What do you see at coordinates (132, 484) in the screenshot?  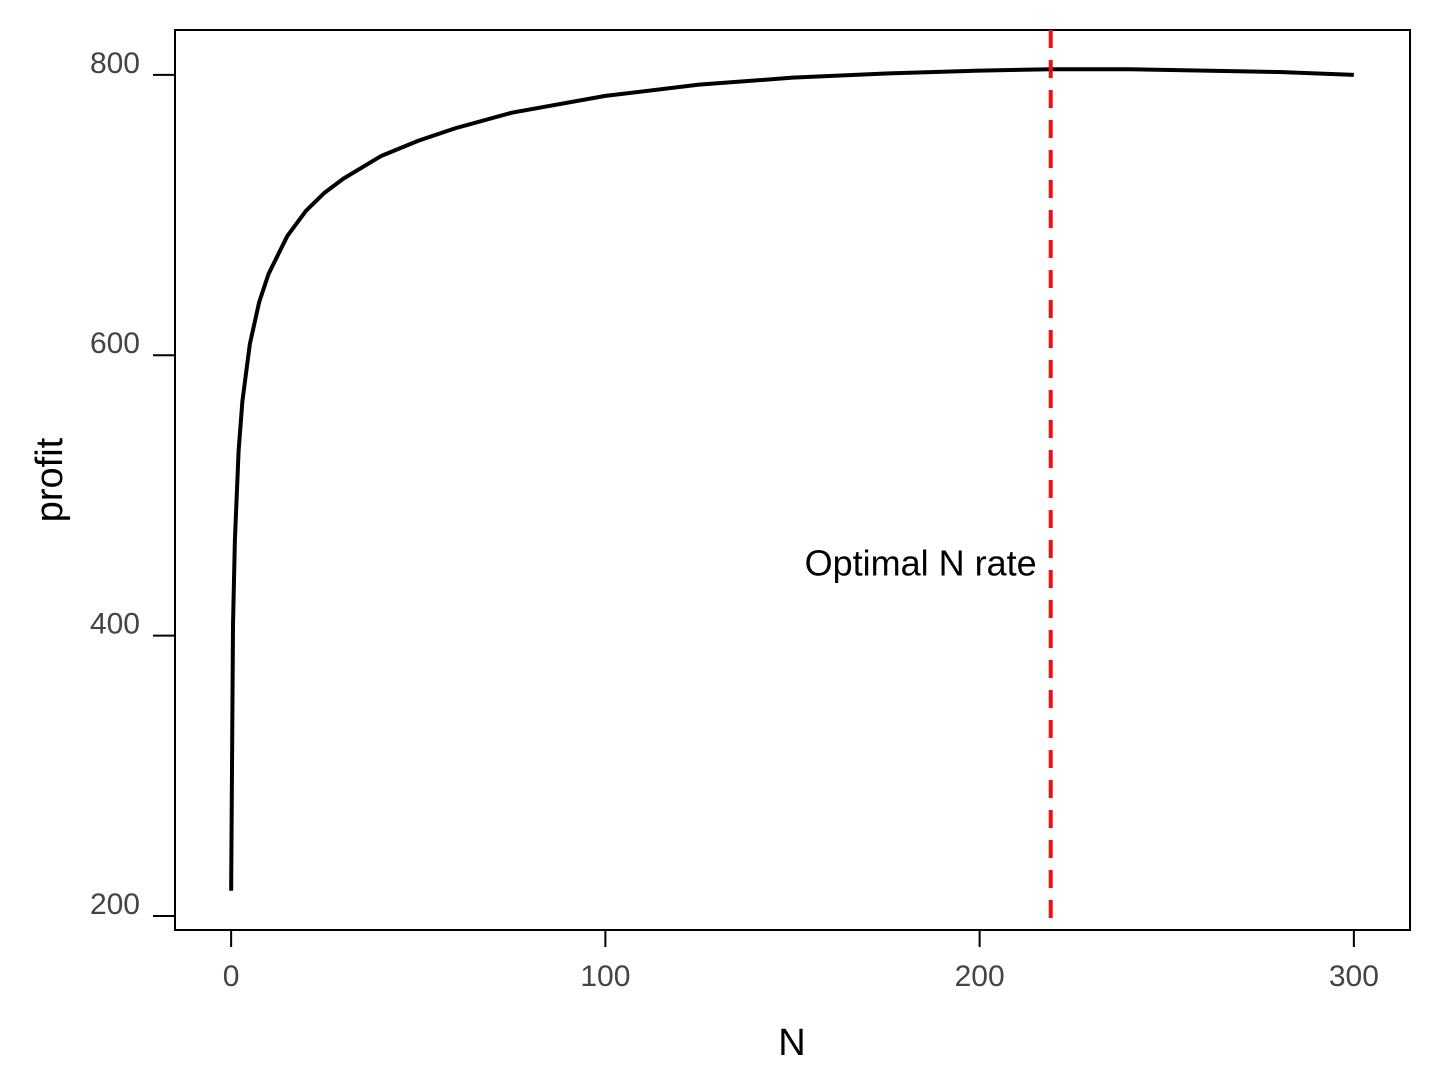 I see `y-axis: 200 400 600 800` at bounding box center [132, 484].